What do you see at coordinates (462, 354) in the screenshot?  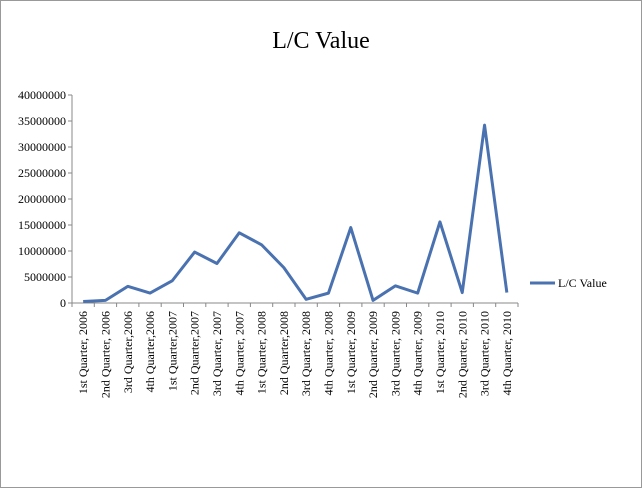 I see `x-tick-label: 2nd Quarter, 2010` at bounding box center [462, 354].